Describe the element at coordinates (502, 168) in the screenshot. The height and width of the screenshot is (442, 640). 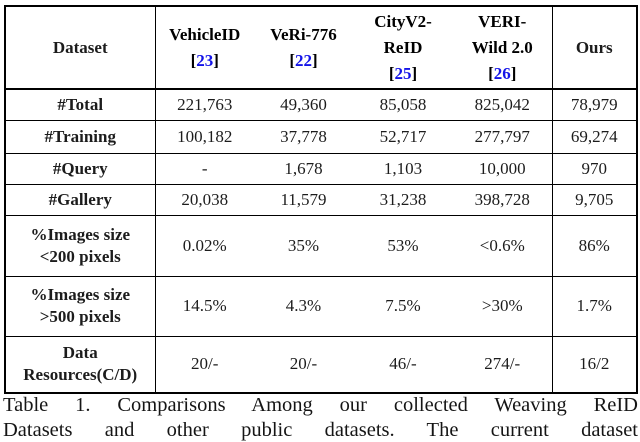
I see `cell: 10,000` at that location.